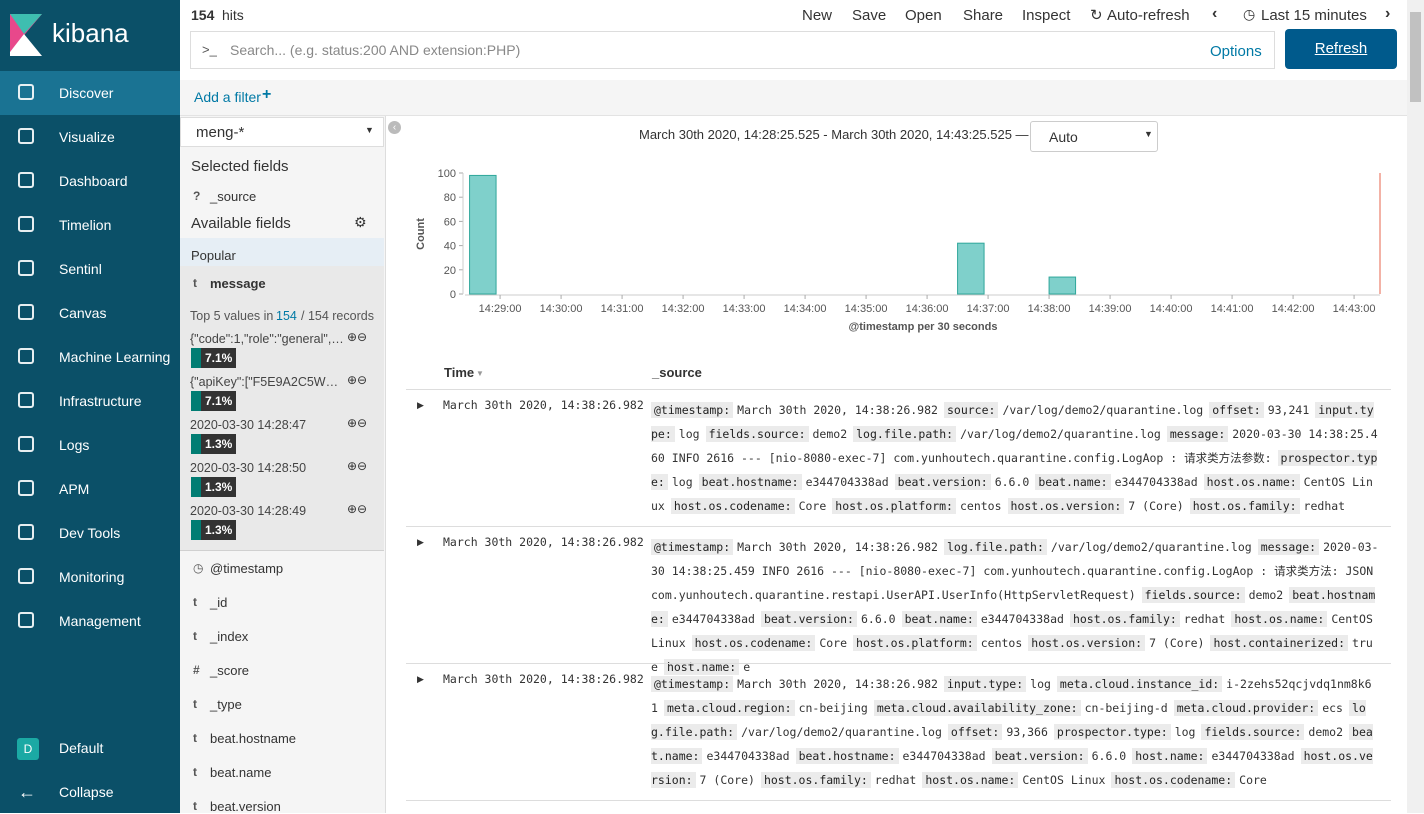  What do you see at coordinates (1073, 482) in the screenshot?
I see `field-key: beat.name:` at bounding box center [1073, 482].